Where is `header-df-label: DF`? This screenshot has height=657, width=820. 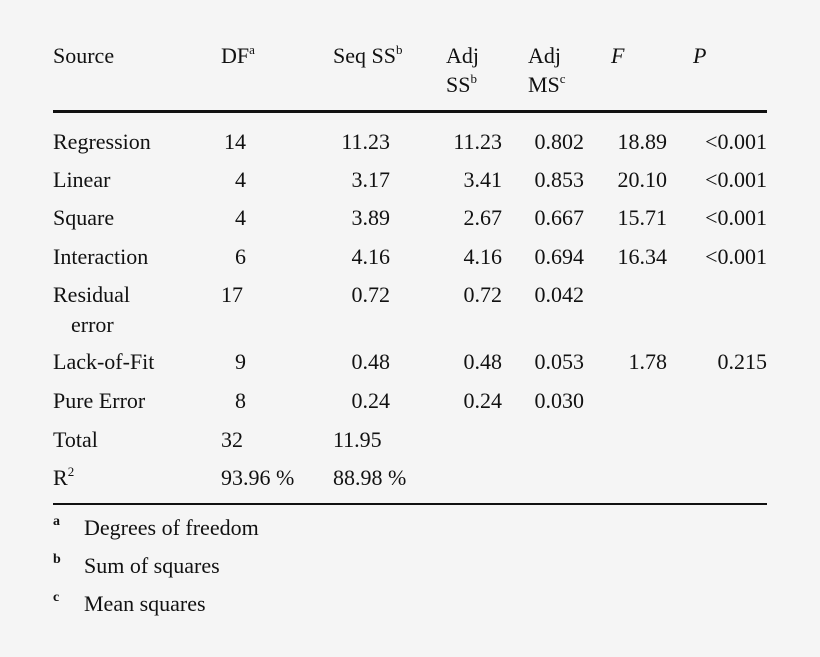
header-df-label: DF is located at coordinates (235, 55).